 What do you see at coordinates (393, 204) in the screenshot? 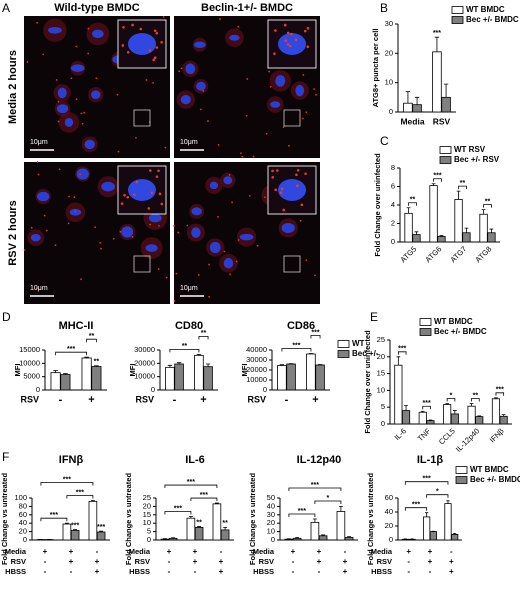
I see `y-tick-label: 4` at bounding box center [393, 204].